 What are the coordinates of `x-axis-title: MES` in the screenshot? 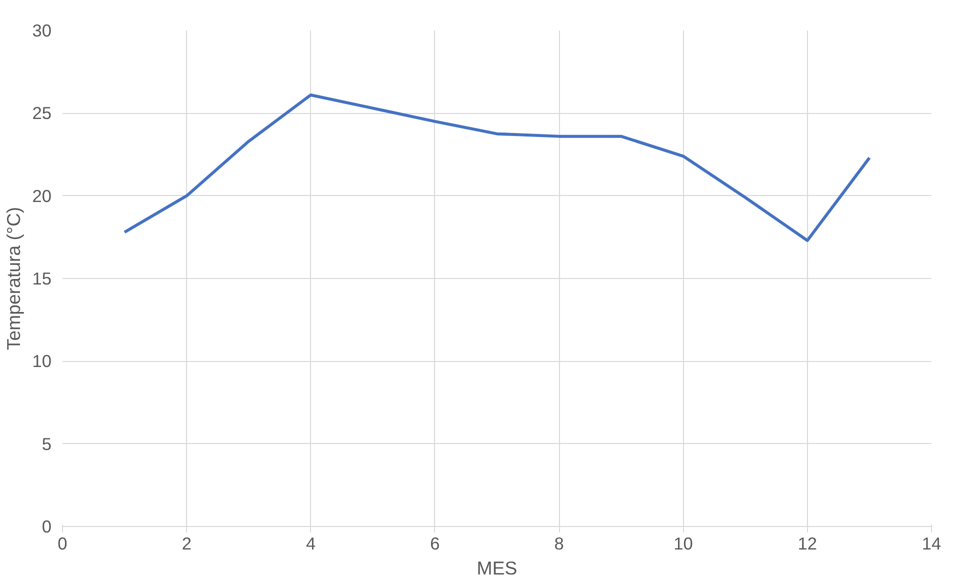 It's located at (497, 568).